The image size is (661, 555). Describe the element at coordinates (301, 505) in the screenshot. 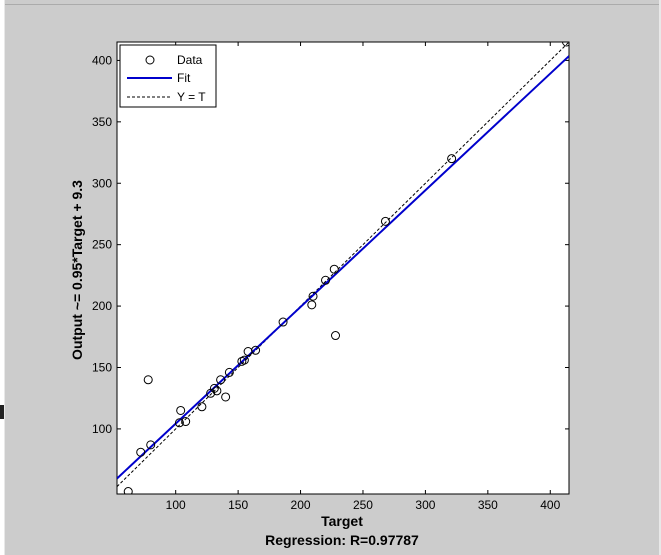

I see `x-tick-label: 200` at that location.